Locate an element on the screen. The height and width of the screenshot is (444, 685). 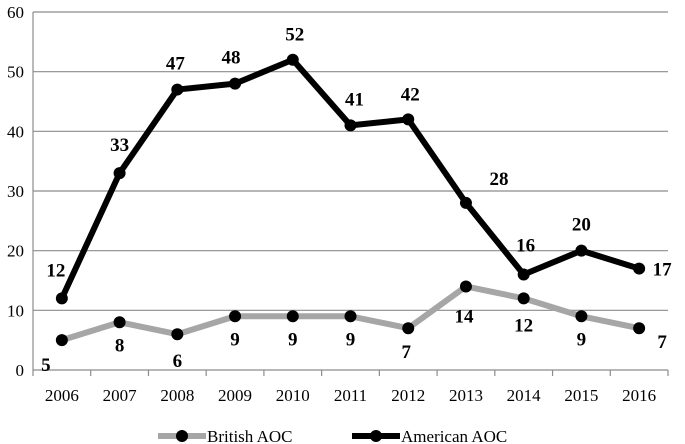
x-tick-label: 2006 is located at coordinates (62, 395).